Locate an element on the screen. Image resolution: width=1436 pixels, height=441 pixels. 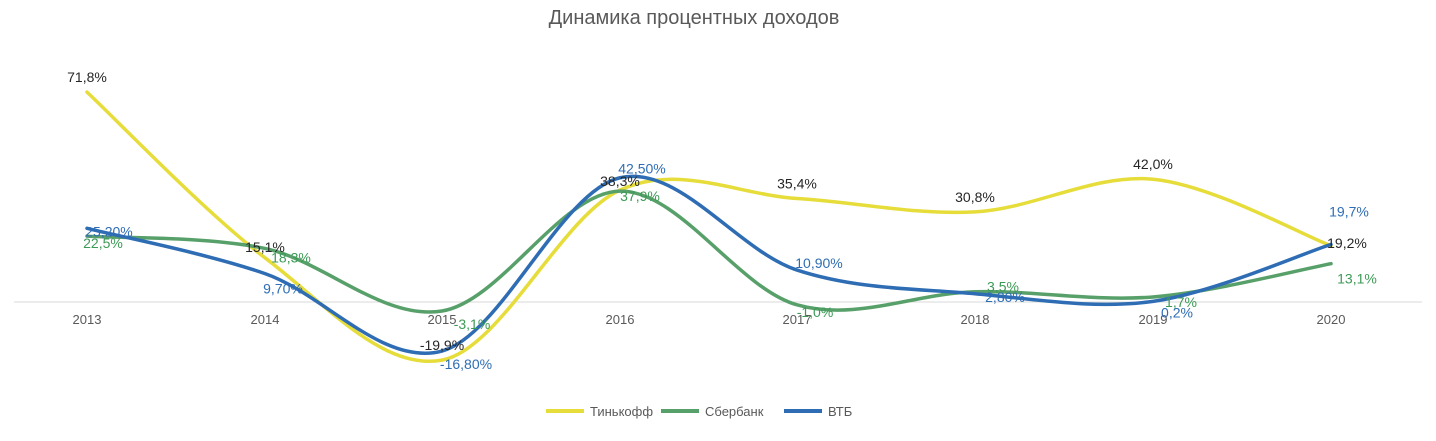
data-label: -1,0% is located at coordinates (815, 312).